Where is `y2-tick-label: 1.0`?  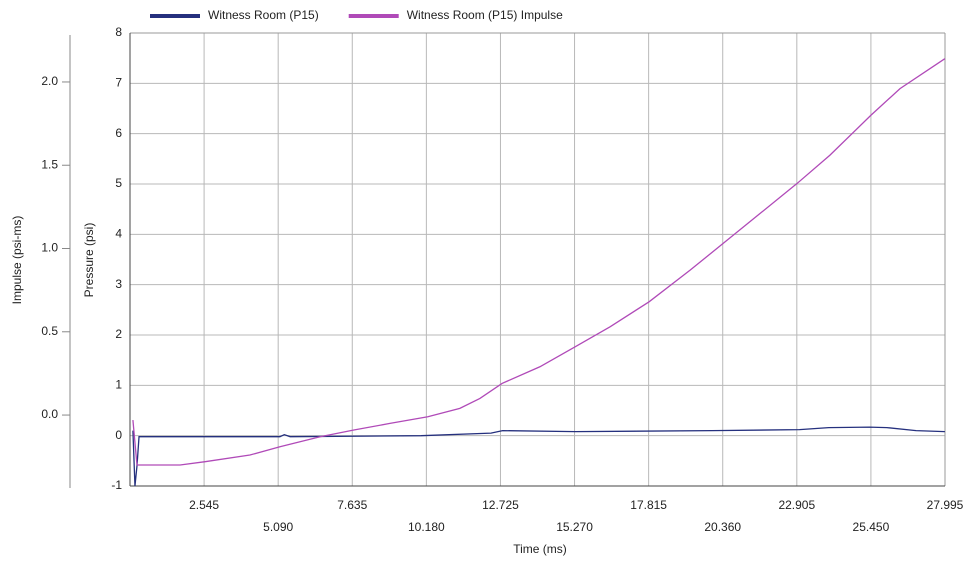
y2-tick-label: 1.0 is located at coordinates (49, 248).